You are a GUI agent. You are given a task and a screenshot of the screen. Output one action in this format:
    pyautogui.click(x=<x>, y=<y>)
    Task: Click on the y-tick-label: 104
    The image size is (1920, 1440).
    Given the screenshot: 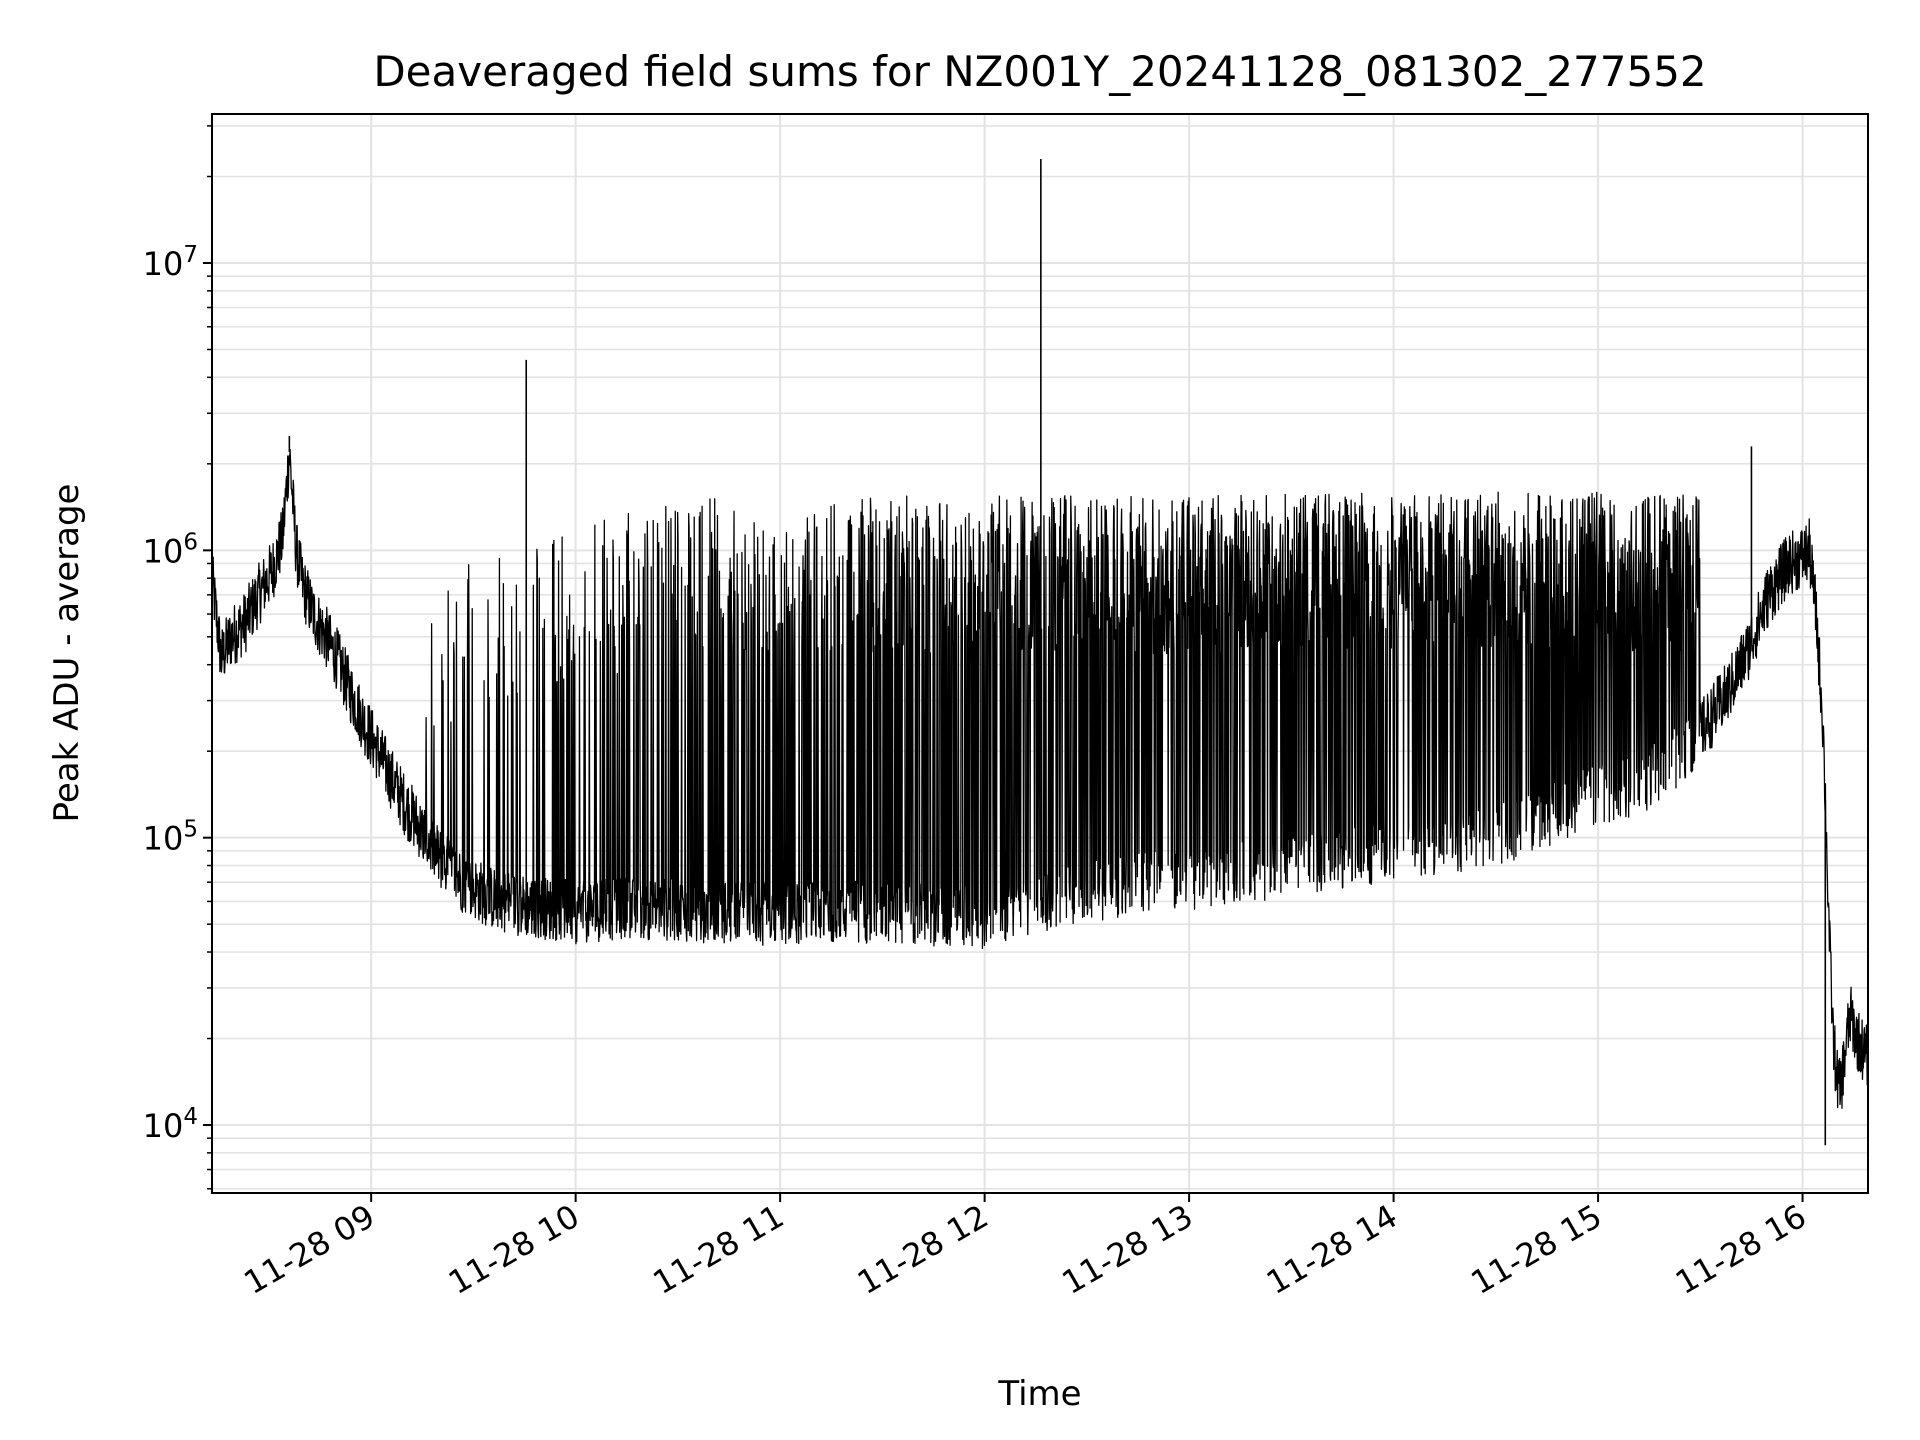 What is the action you would take?
    pyautogui.click(x=170, y=1124)
    